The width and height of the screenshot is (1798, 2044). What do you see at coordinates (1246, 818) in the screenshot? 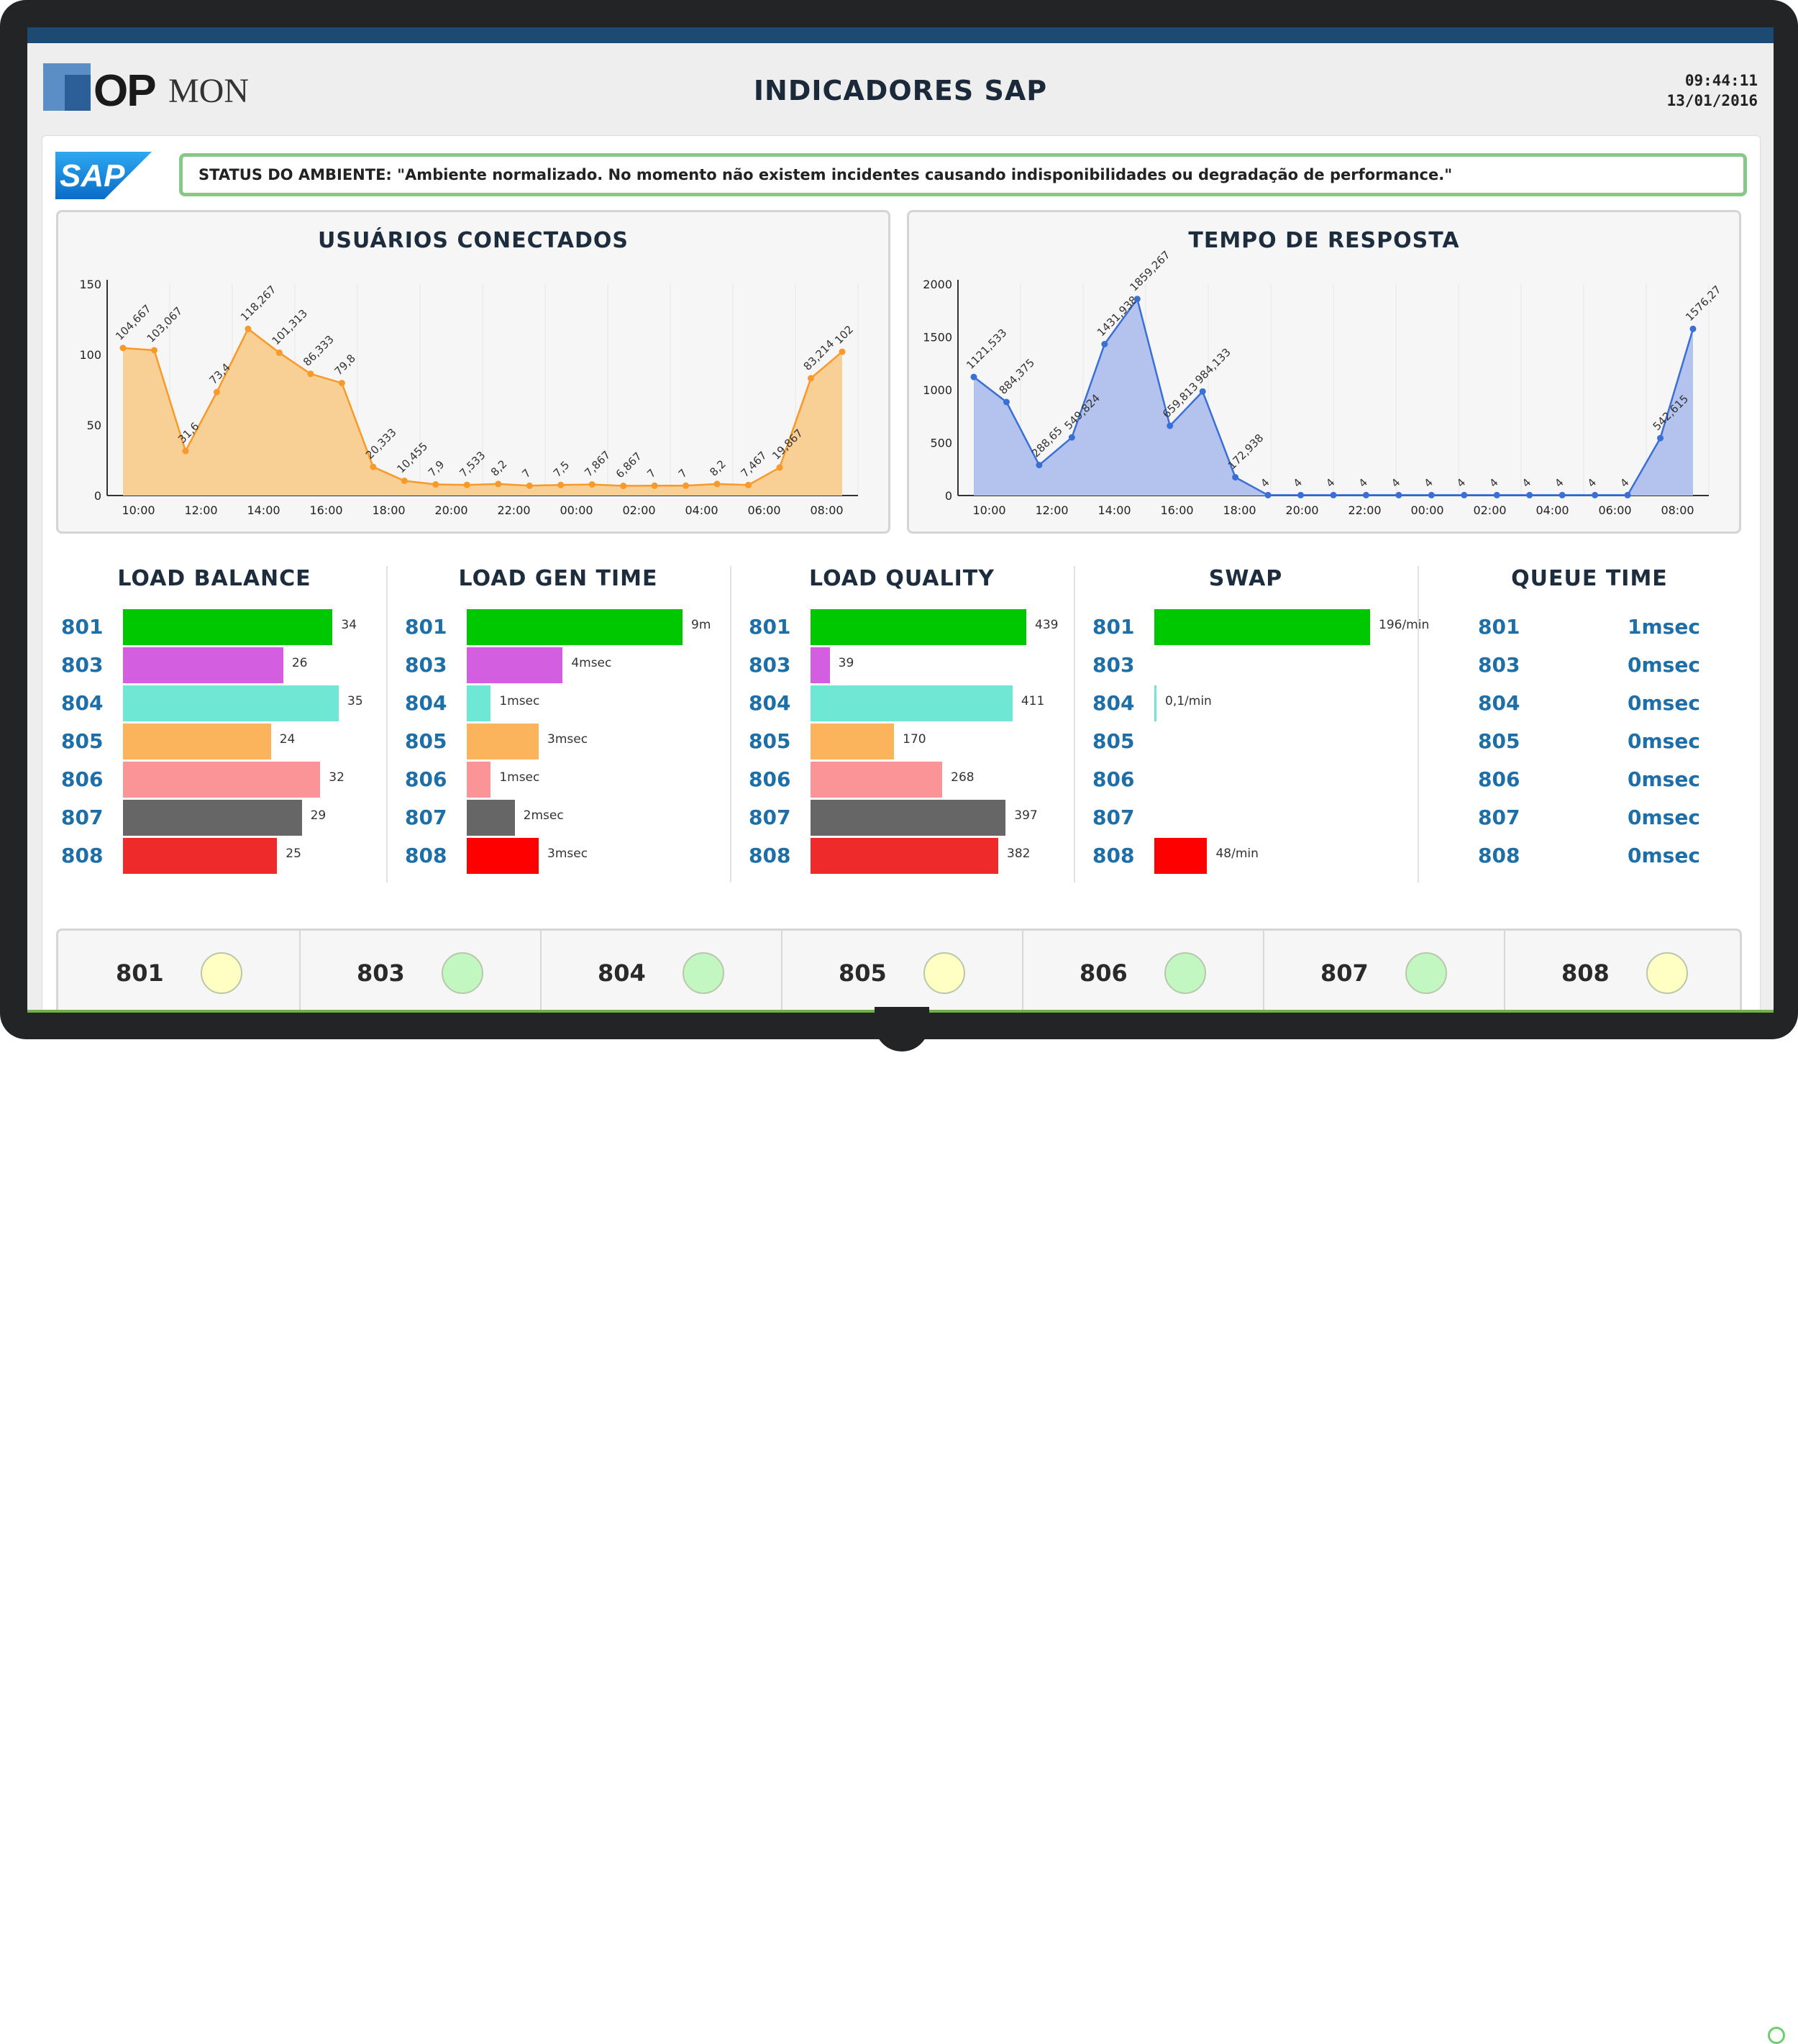
I see `bar-row-807: 807` at bounding box center [1246, 818].